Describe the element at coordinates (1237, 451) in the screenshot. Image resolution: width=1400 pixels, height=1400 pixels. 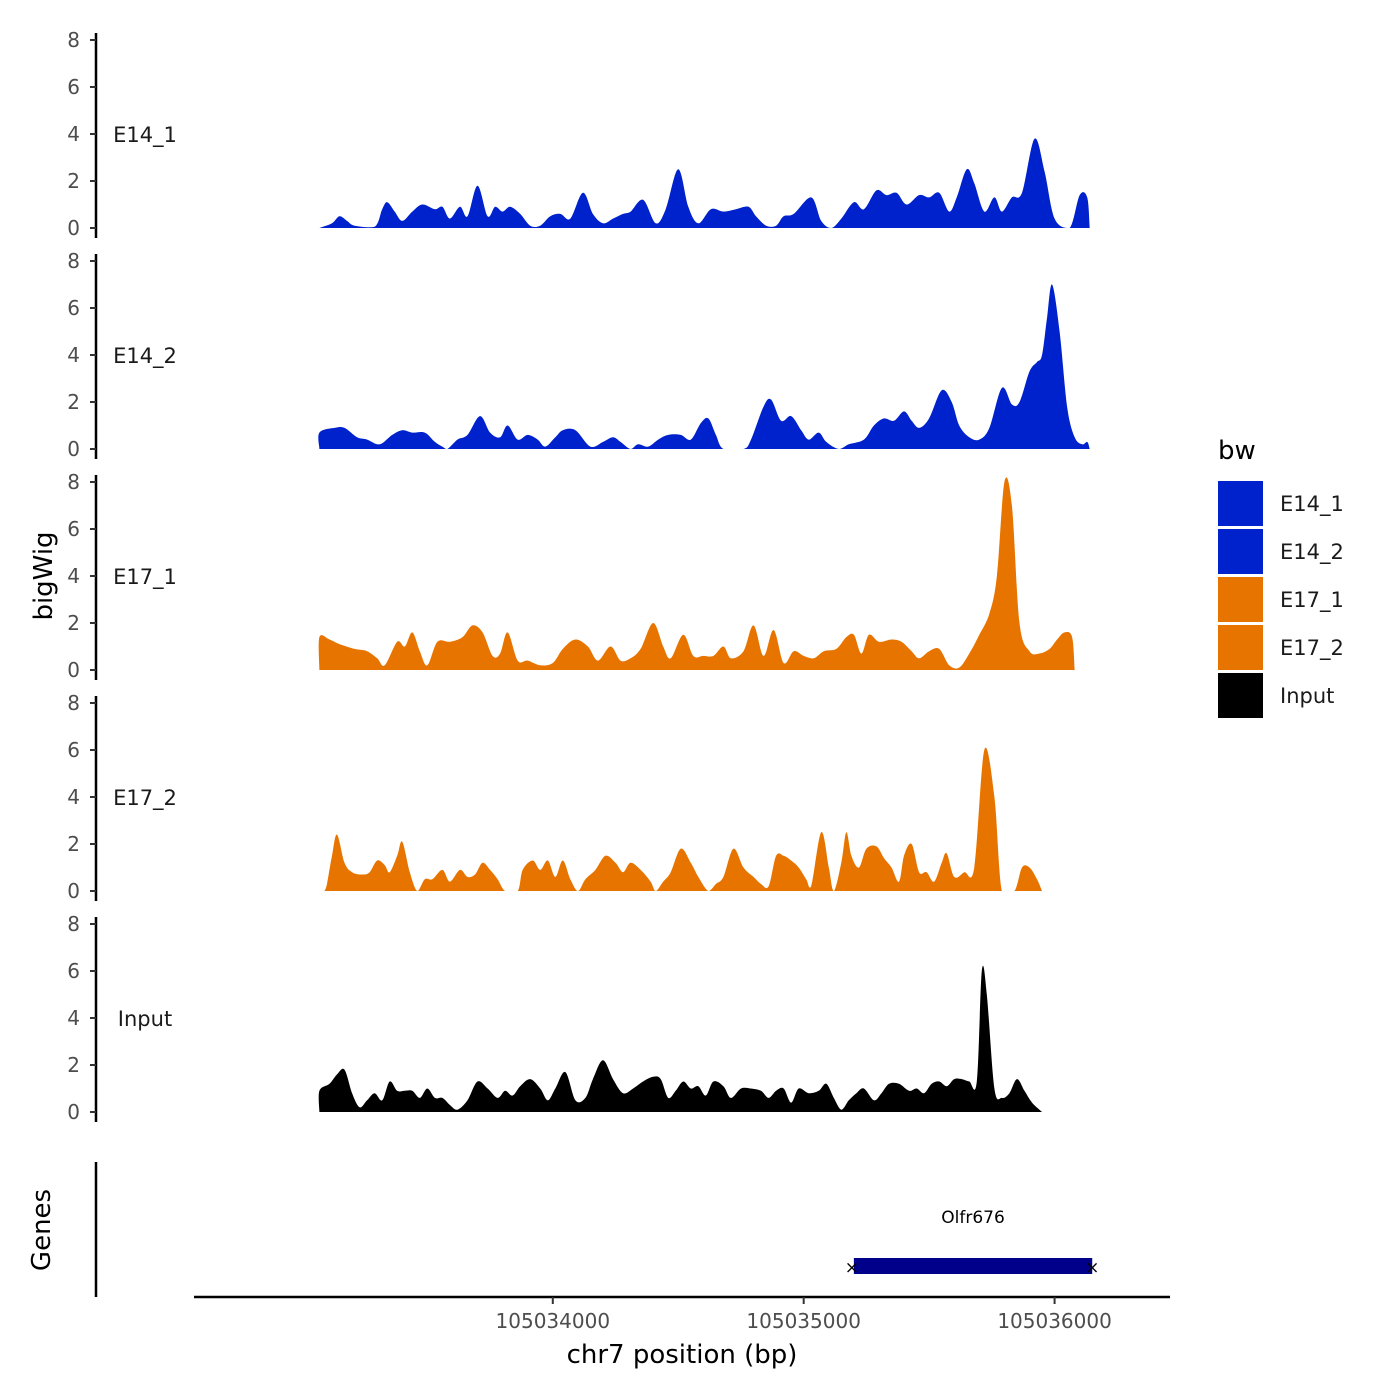
I see `legend-title: bw` at that location.